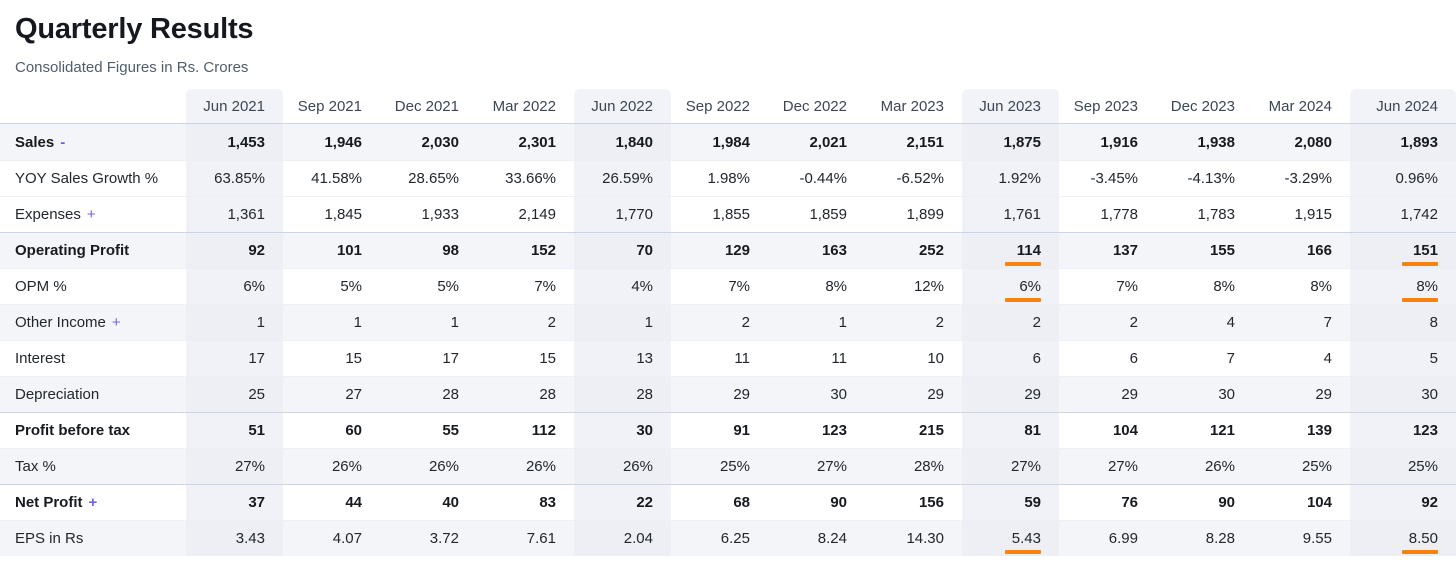 The width and height of the screenshot is (1456, 571). I want to click on cell-opm-pct-mar-2023: 12%, so click(913, 286).